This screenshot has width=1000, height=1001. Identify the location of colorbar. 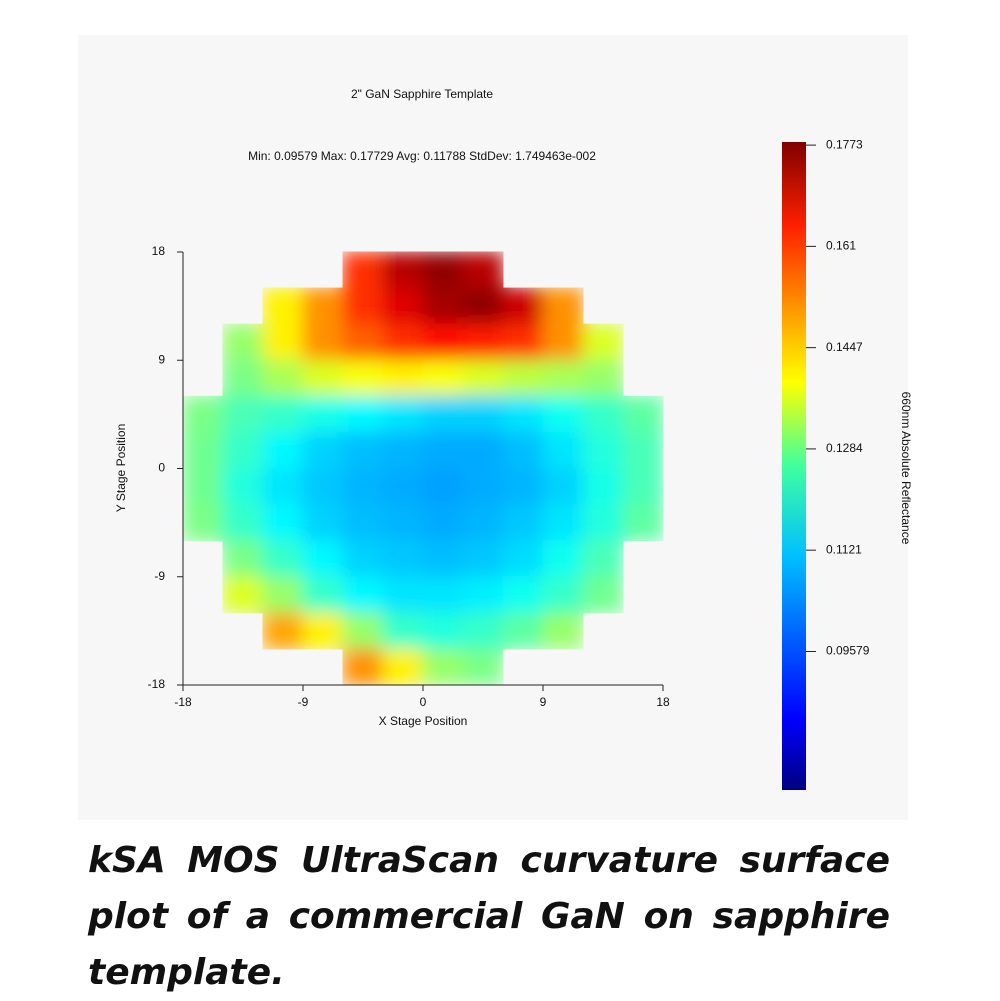
(794, 466).